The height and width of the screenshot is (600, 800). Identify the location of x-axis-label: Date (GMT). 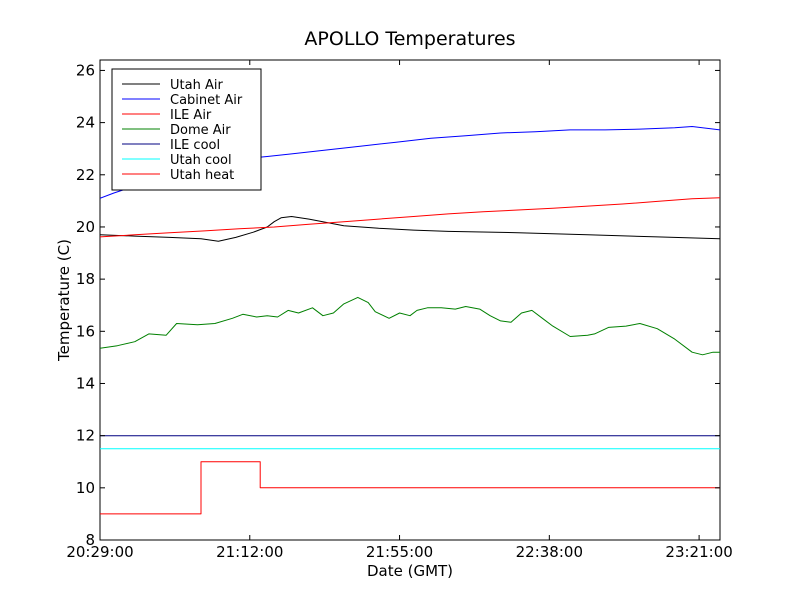
(410, 571).